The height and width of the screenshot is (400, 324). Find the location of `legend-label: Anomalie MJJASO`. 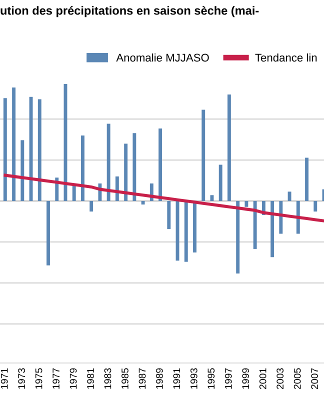

legend-label: Anomalie MJJASO is located at coordinates (162, 57).